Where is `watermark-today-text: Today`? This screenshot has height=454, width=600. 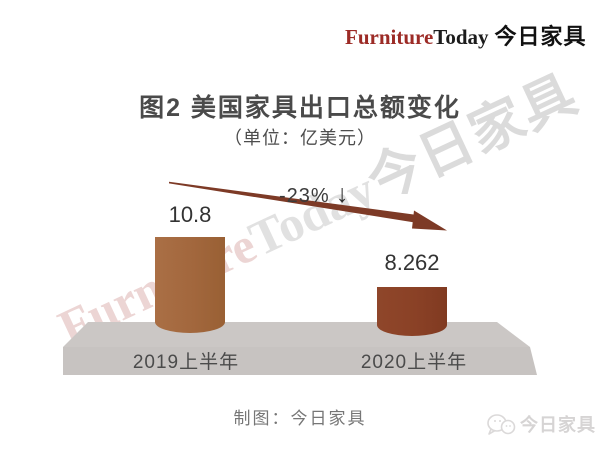 watermark-today-text: Today is located at coordinates (312, 213).